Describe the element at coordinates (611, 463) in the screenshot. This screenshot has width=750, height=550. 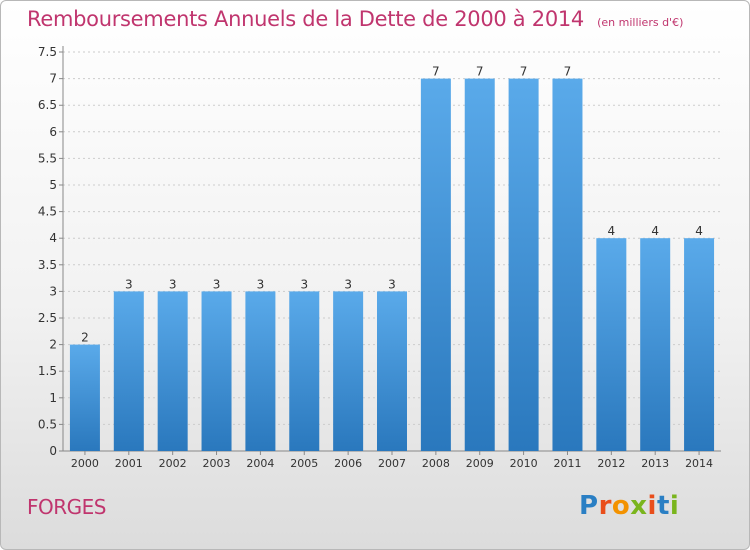
I see `x-tick-label: 2012` at that location.